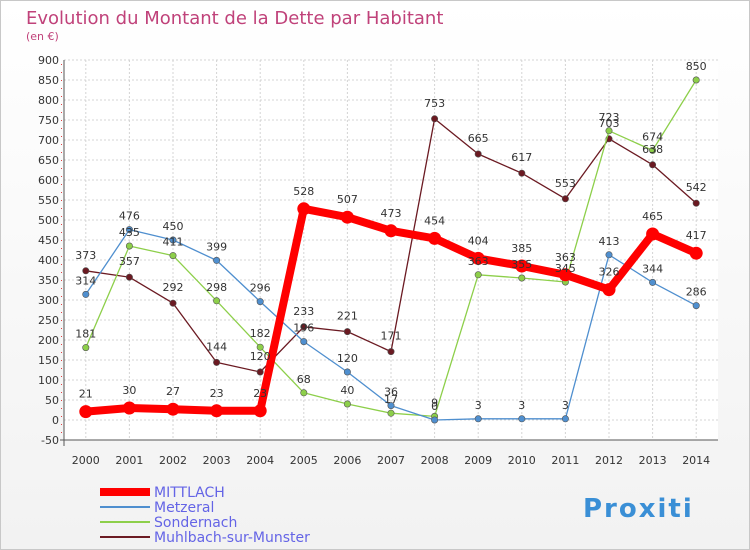 The height and width of the screenshot is (550, 750). Describe the element at coordinates (48, 120) in the screenshot. I see `y-tick-label: 750` at that location.